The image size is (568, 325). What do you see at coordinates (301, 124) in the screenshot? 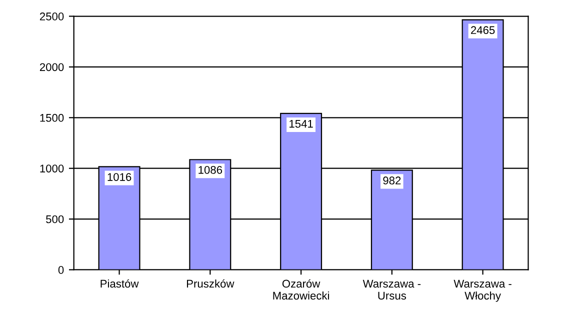
I see `data-label: 1541` at bounding box center [301, 124].